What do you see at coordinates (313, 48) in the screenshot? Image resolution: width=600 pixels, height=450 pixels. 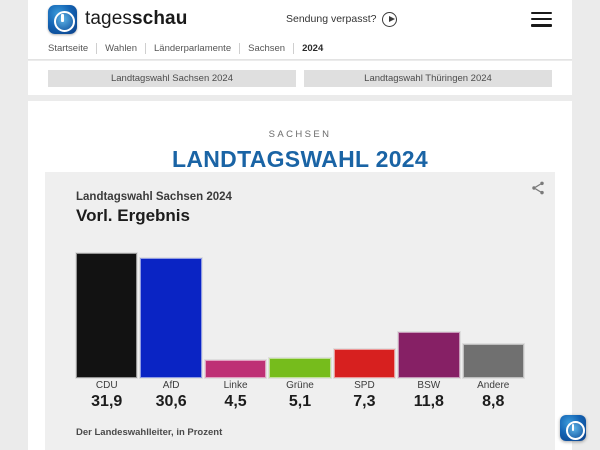 I see `breadcrumb-item-2024: 2024` at bounding box center [313, 48].